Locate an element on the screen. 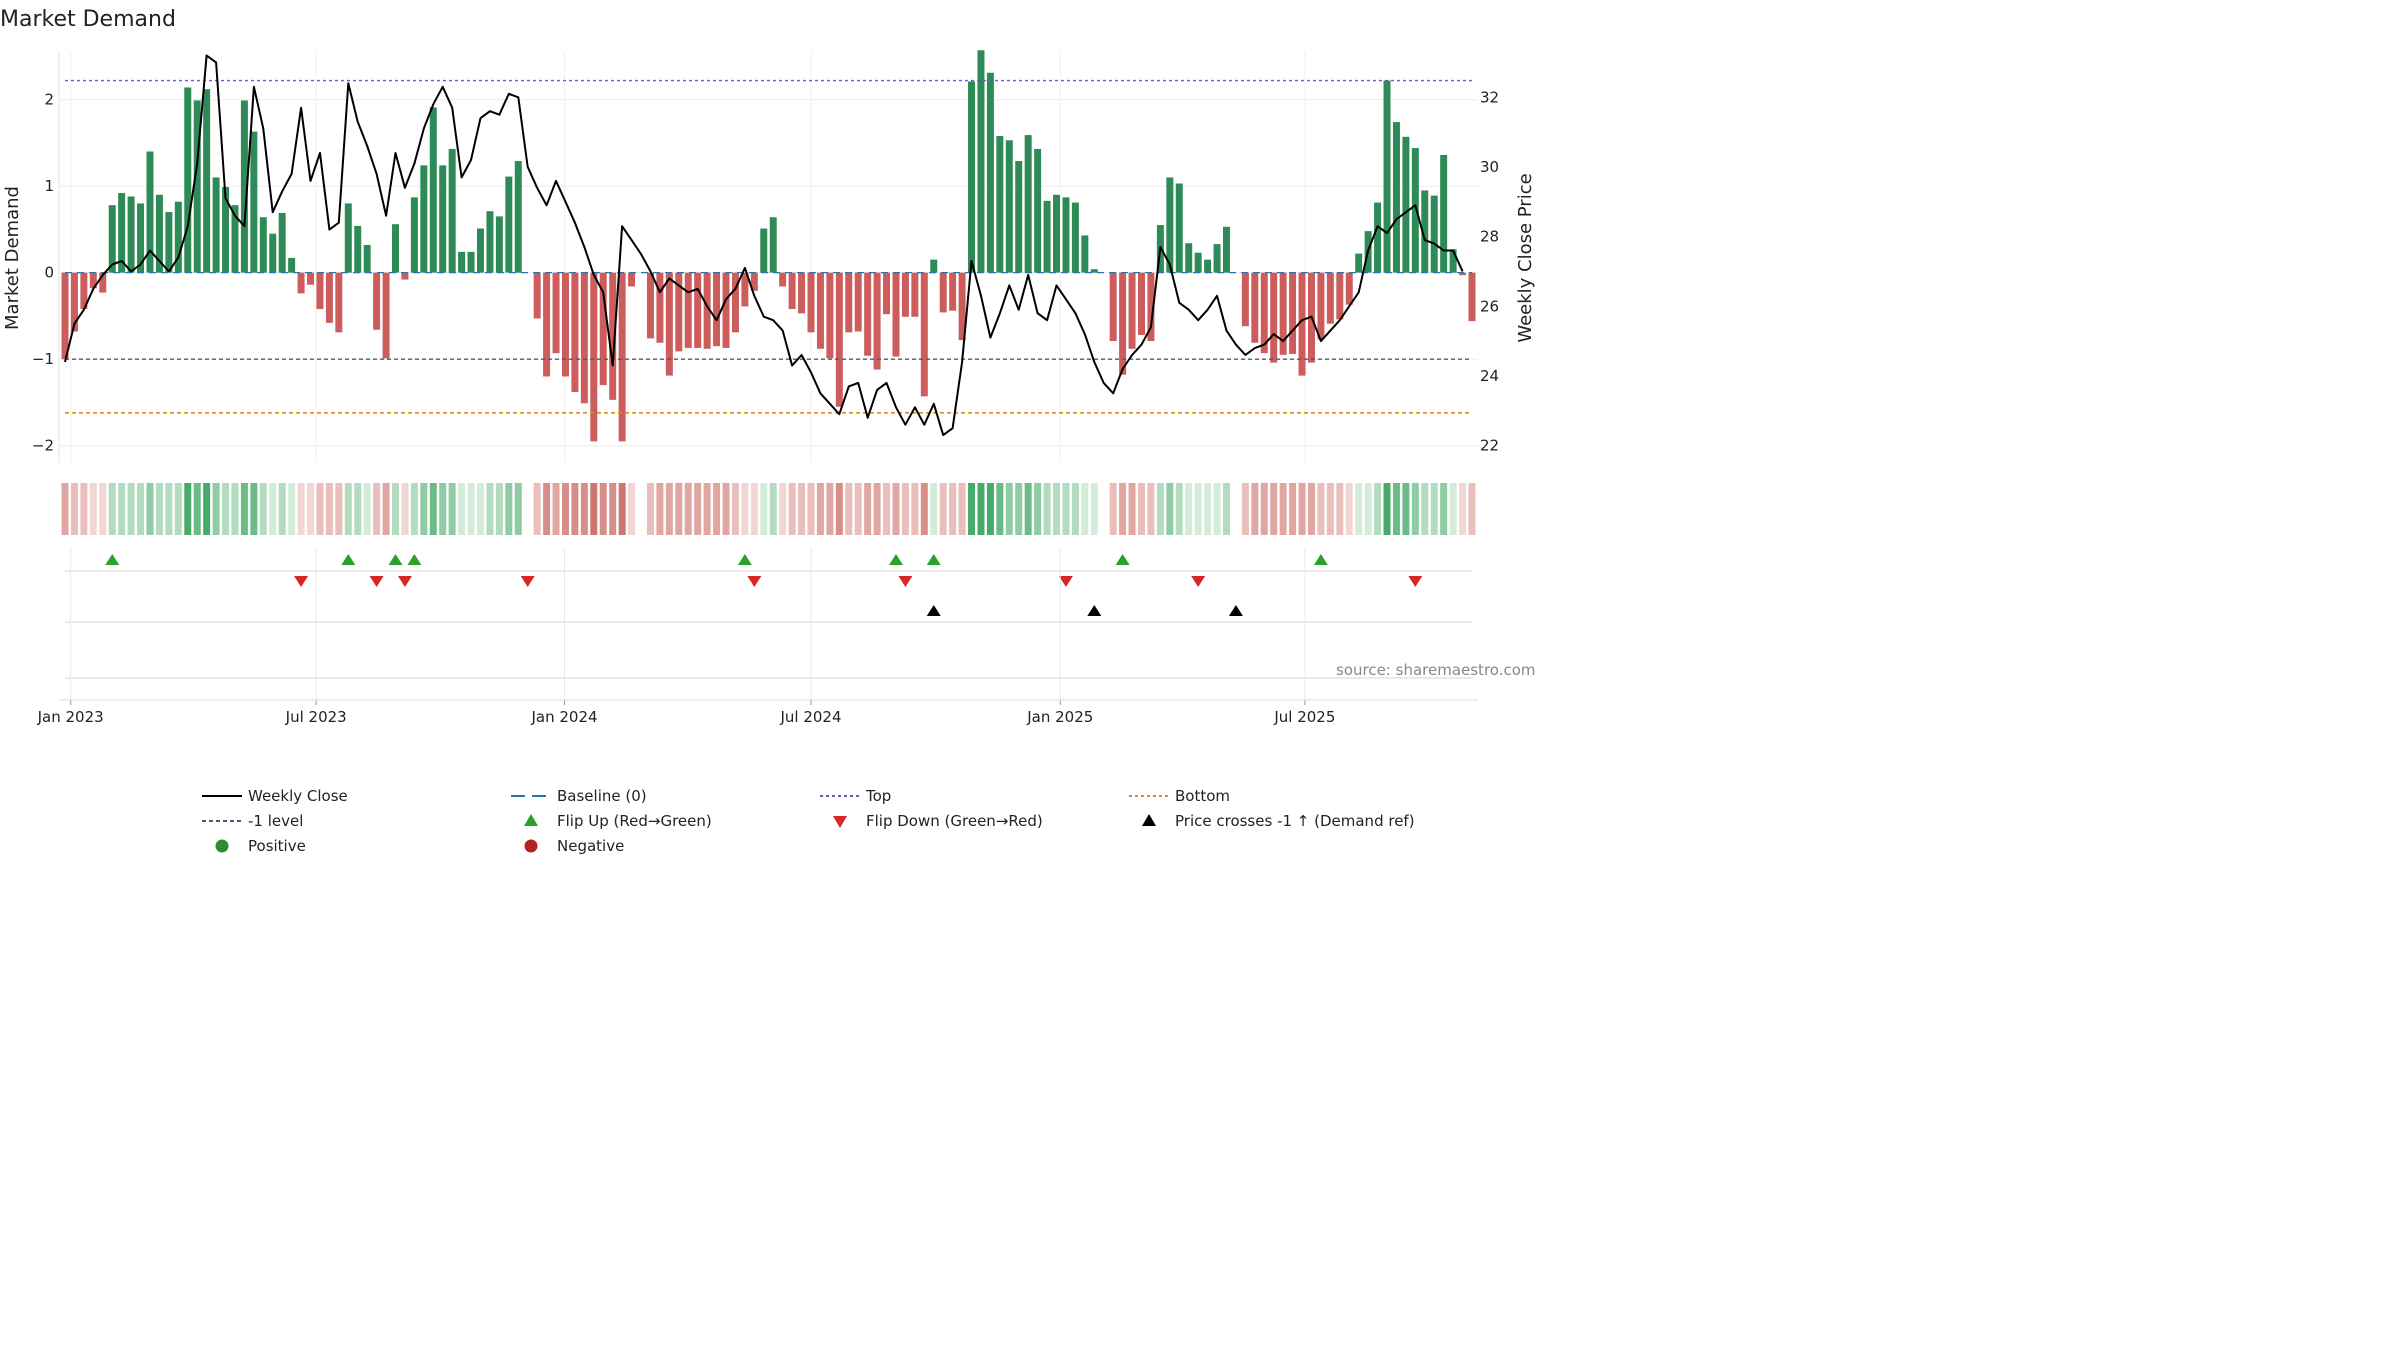  y-tick-label: −1 is located at coordinates (43, 359).